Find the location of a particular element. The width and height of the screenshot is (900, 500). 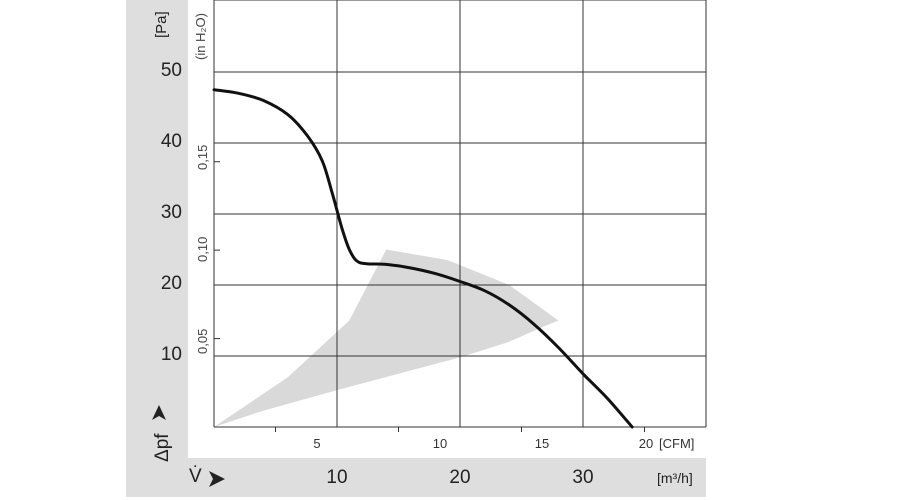

pa-tick-label: 10 is located at coordinates (171, 354).